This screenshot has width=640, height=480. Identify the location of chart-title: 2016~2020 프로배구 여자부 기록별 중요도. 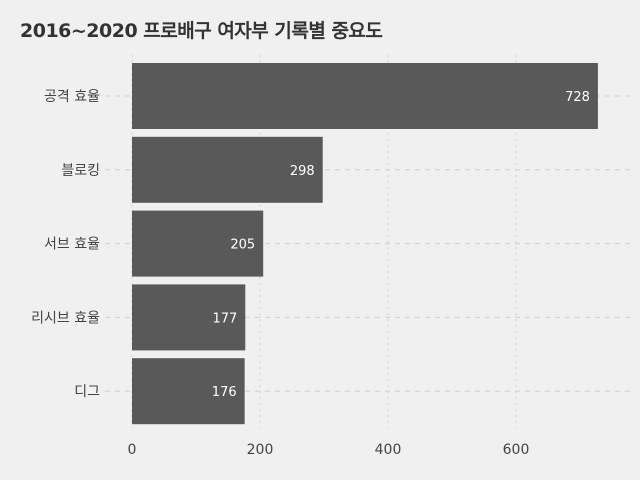
(201, 31).